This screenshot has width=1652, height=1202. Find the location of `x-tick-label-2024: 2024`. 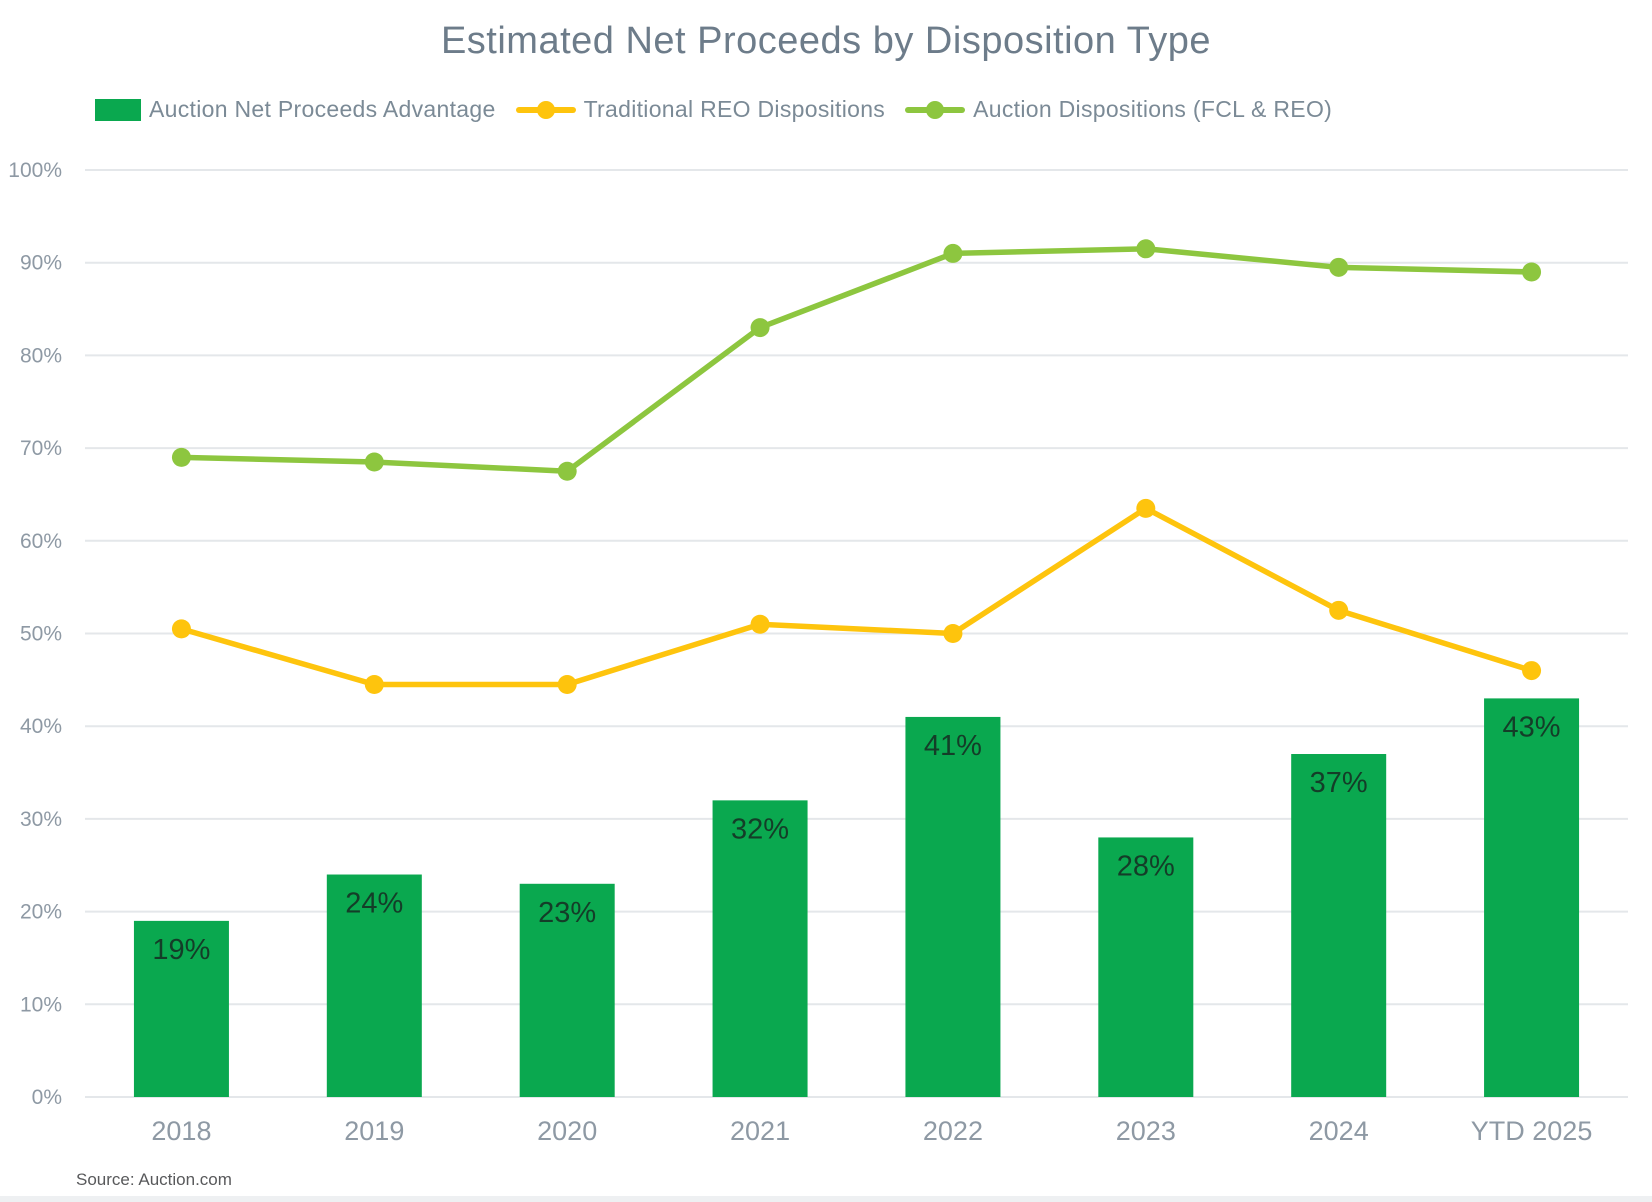

x-tick-label-2024: 2024 is located at coordinates (1339, 1131).